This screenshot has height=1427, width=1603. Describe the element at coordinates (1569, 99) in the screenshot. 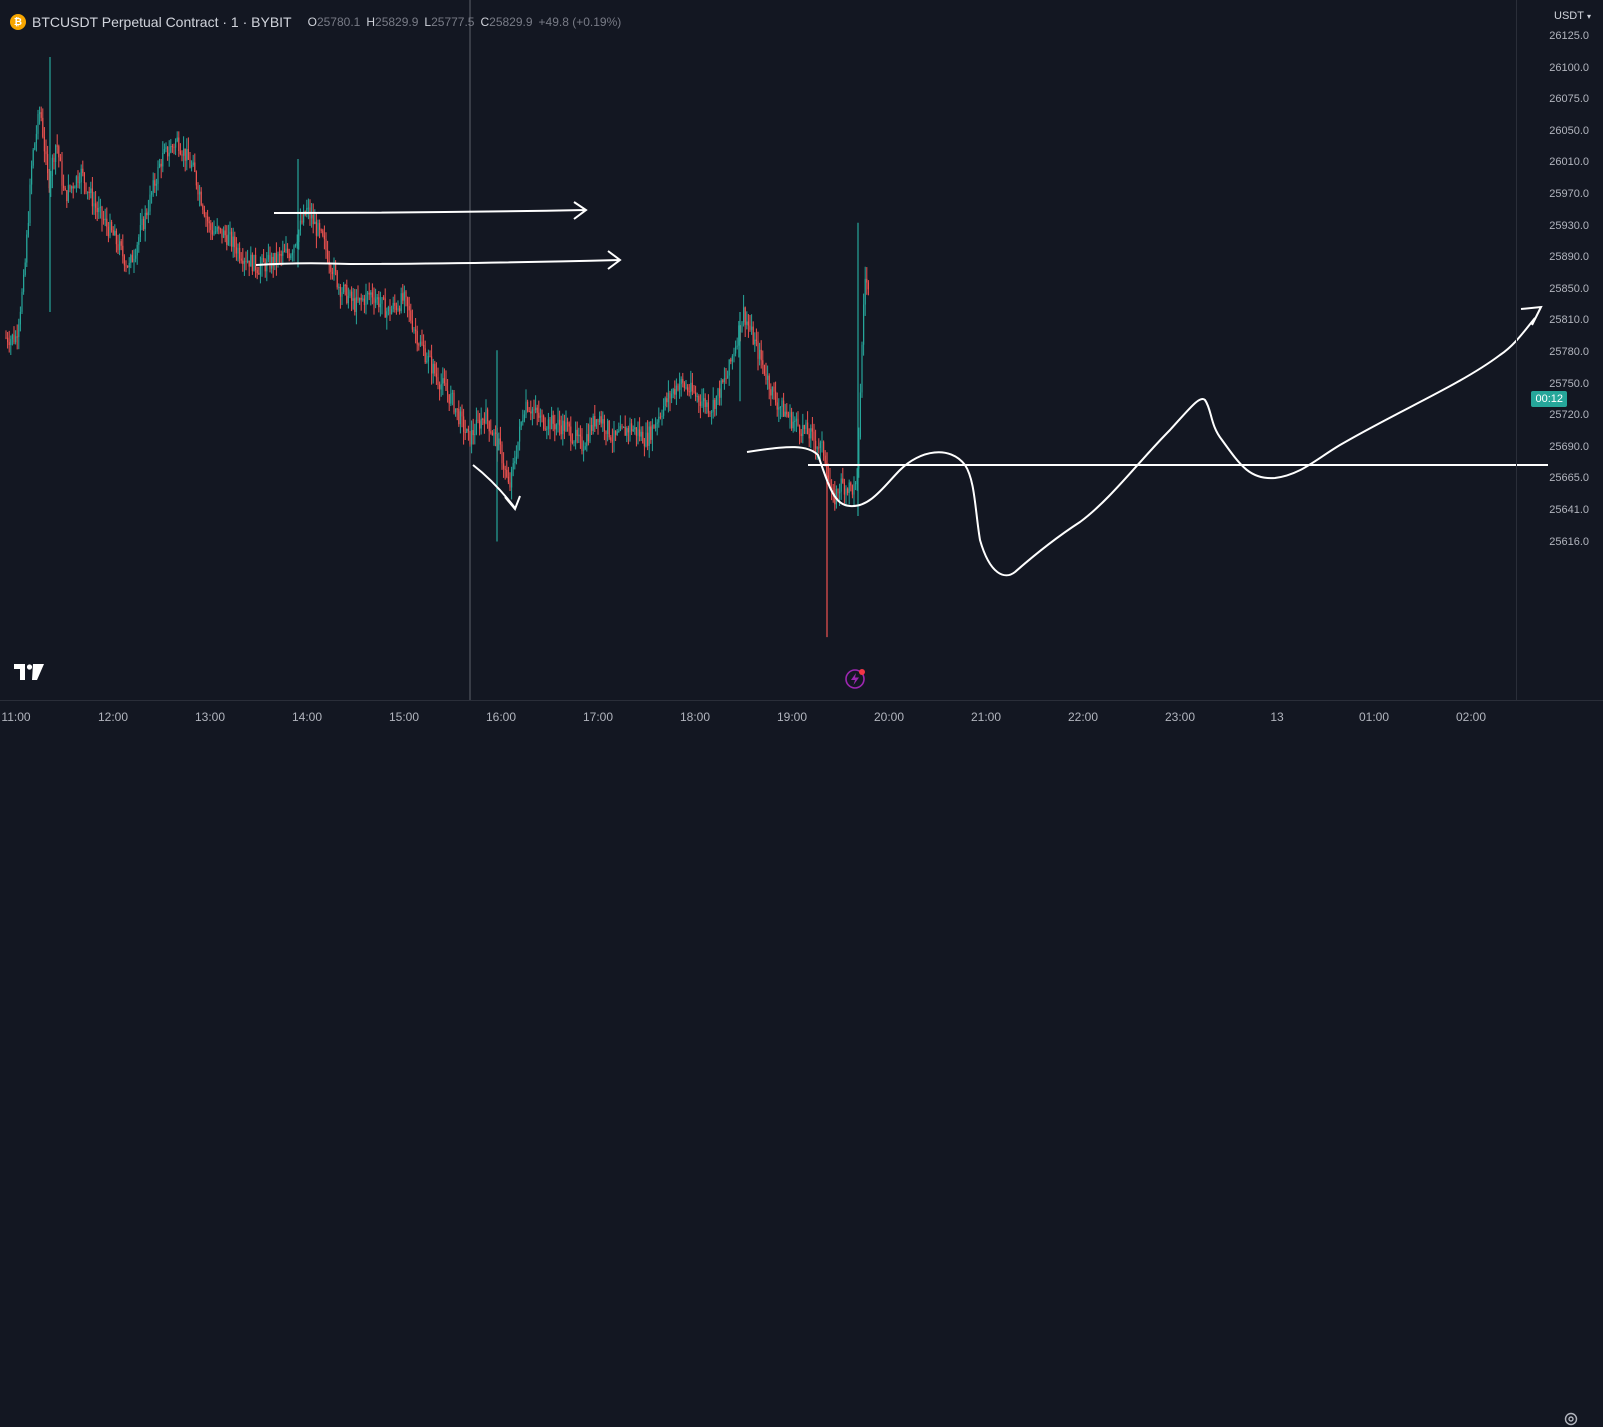

I see `price-tick-label: 26075.0` at that location.